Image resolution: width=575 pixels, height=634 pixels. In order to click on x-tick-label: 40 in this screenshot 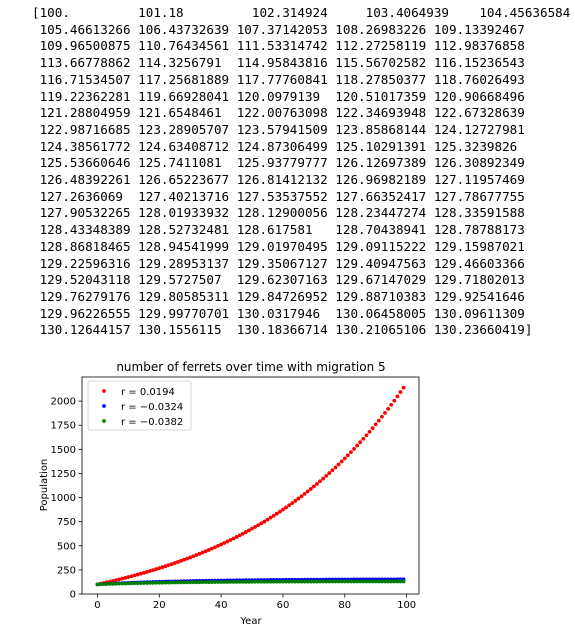, I will do `click(221, 605)`.